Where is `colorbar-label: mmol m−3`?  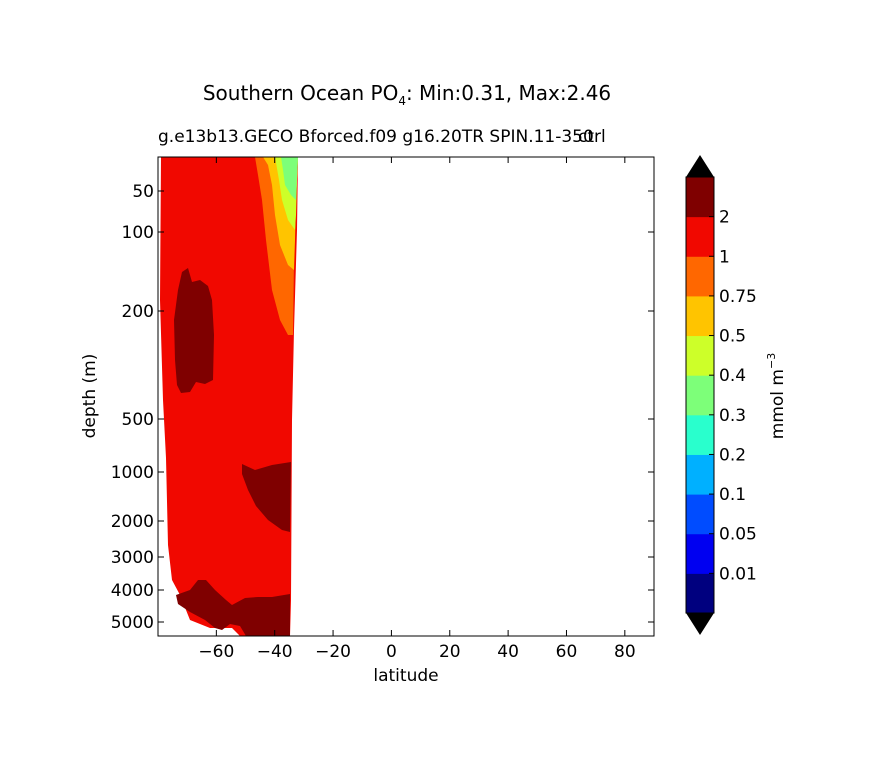 colorbar-label: mmol m−3 is located at coordinates (776, 396).